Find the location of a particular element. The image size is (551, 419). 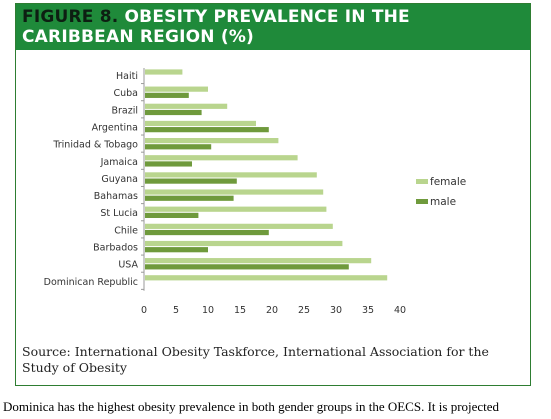

category-label: Barbados is located at coordinates (115, 248).